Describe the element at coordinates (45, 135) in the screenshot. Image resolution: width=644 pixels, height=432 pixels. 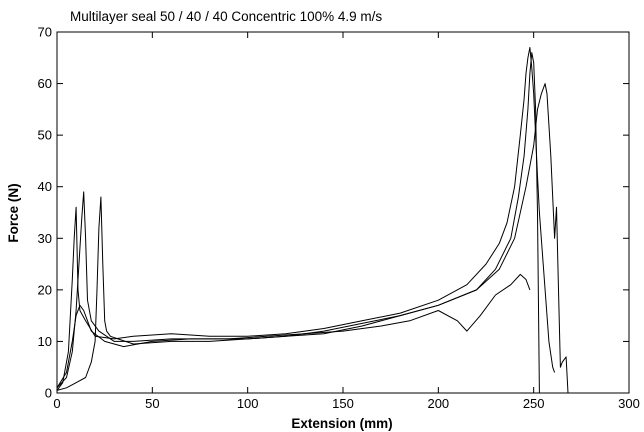
I see `y-tick-label: 50` at that location.